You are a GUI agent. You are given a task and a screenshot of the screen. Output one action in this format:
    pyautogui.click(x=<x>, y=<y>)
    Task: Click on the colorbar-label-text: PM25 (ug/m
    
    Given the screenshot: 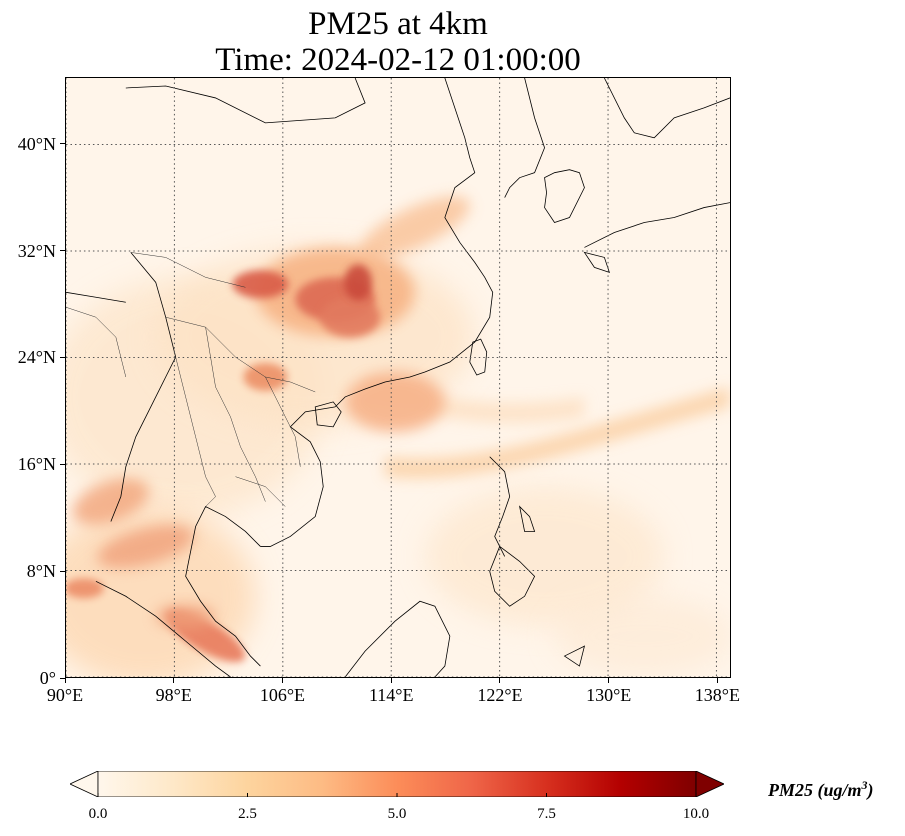 What is the action you would take?
    pyautogui.click(x=815, y=790)
    